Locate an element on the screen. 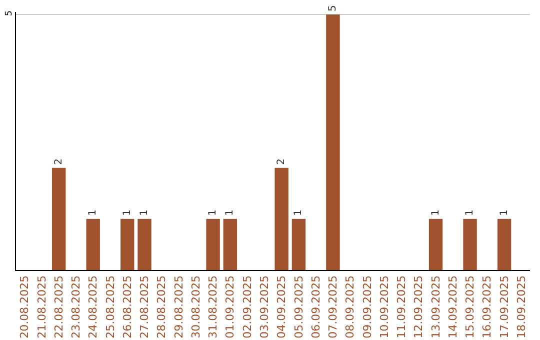 The image size is (540, 340). x-tick-label: 29.08.2025 is located at coordinates (179, 306).